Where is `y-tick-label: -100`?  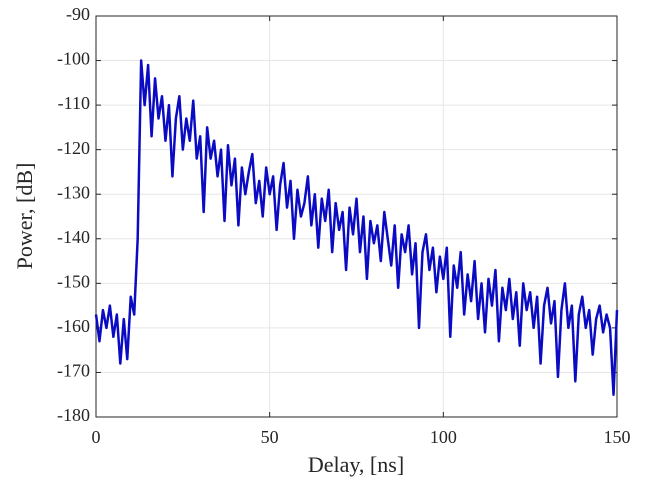 y-tick-label: -100 is located at coordinates (73, 59).